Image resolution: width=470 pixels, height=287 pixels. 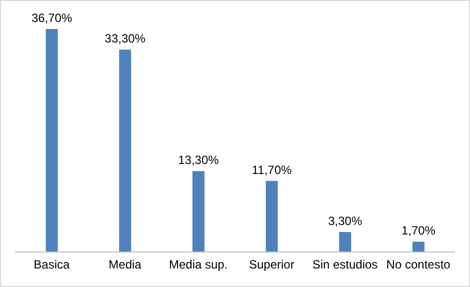 I want to click on data-label: 11,70%, so click(x=272, y=169).